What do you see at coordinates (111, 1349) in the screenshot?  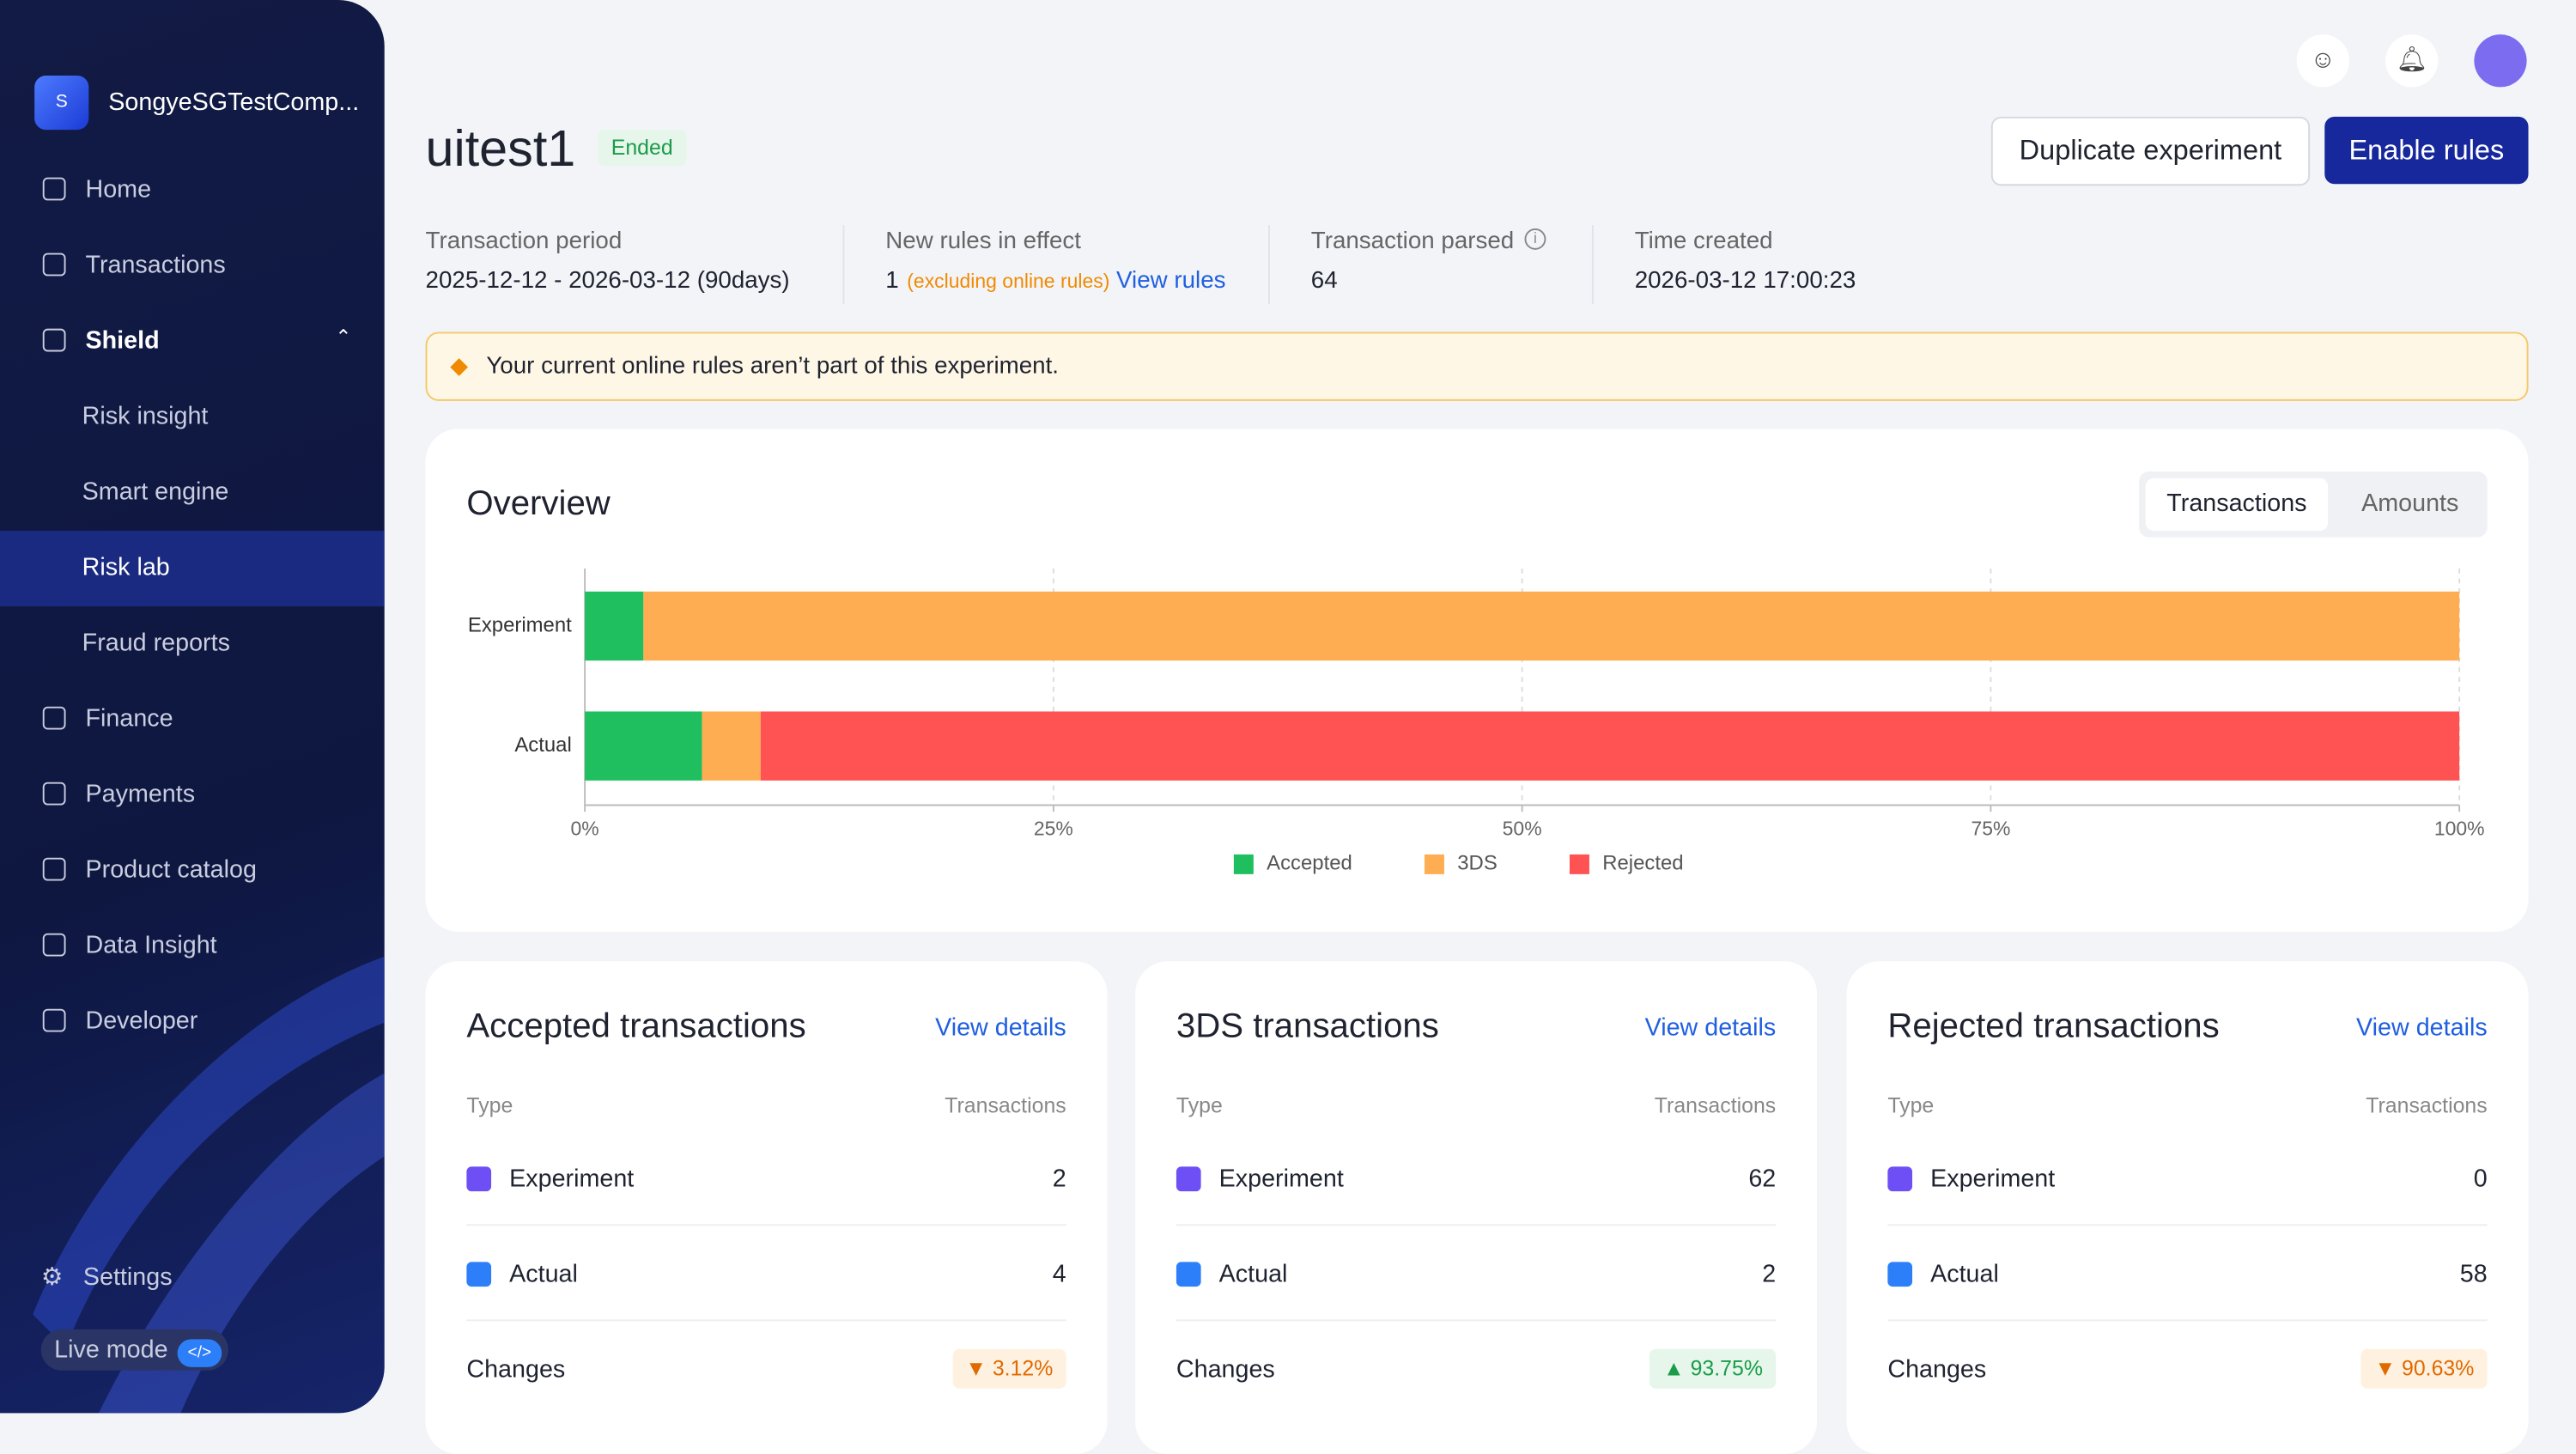 I see `live-mode-label: Live mode` at bounding box center [111, 1349].